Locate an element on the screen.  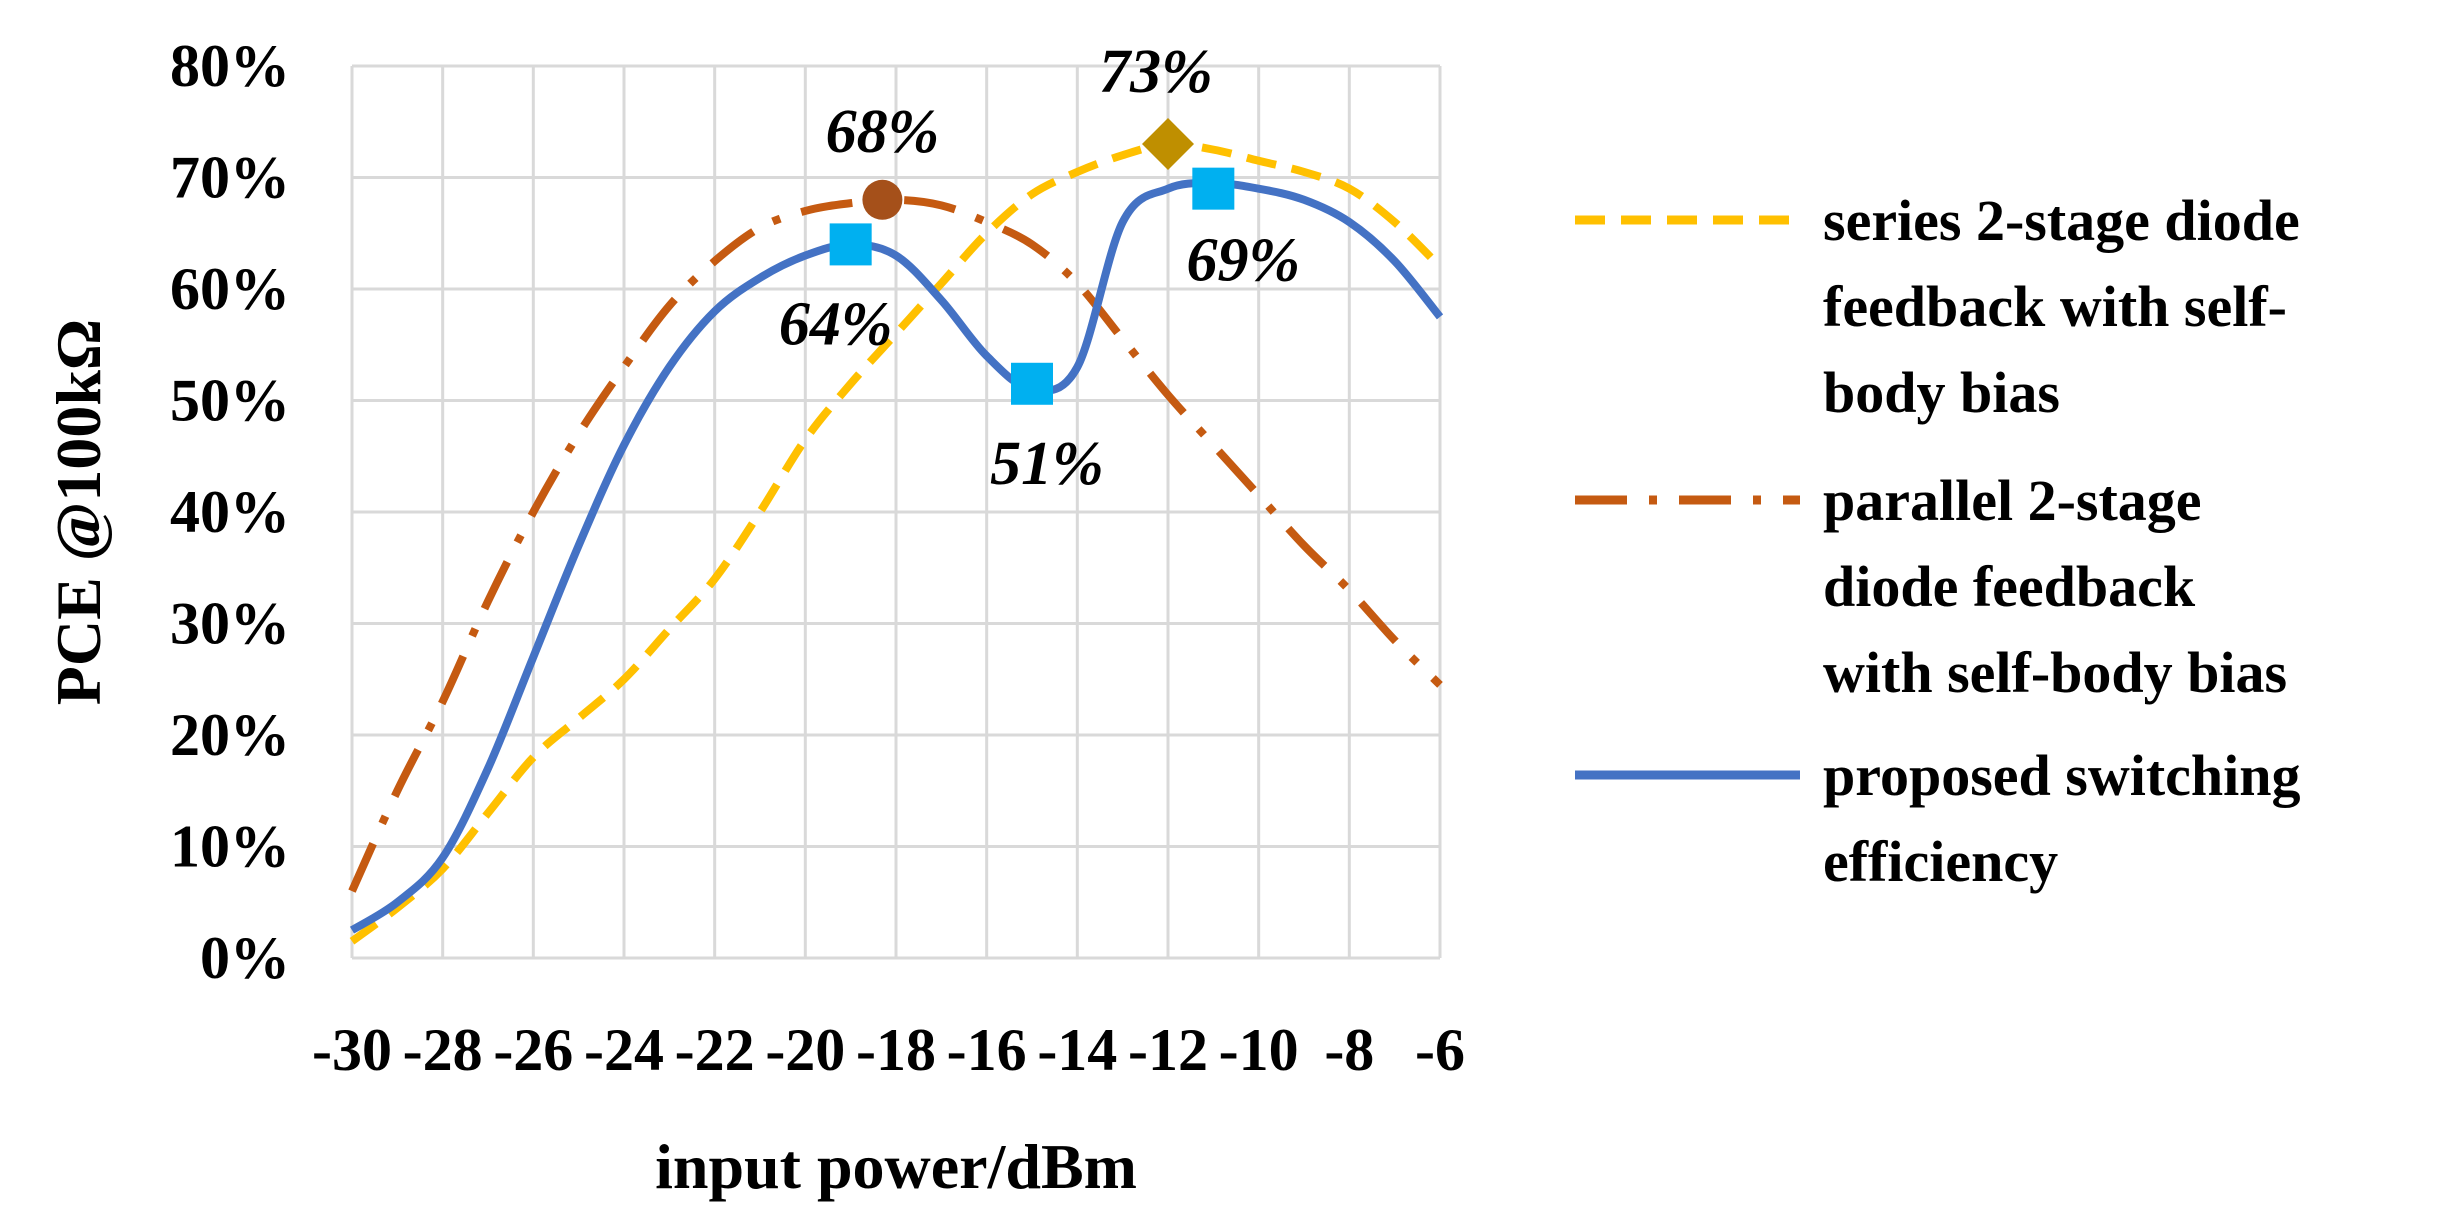
y-tick-label: 10% is located at coordinates (230, 847).